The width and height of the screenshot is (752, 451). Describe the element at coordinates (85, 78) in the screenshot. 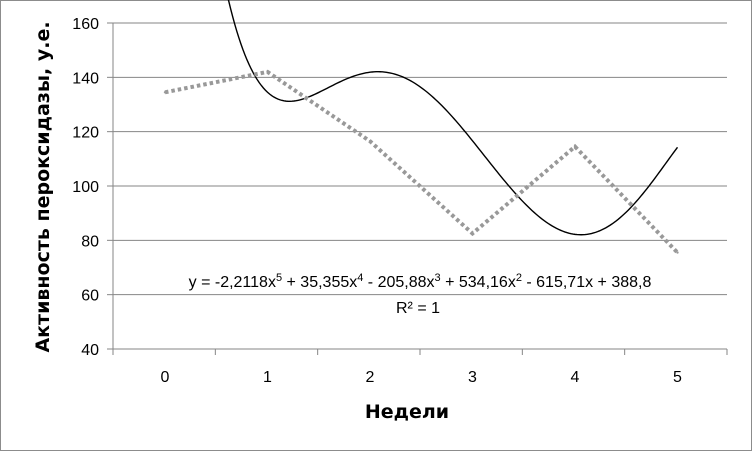

I see `y-tick-label: 140` at that location.